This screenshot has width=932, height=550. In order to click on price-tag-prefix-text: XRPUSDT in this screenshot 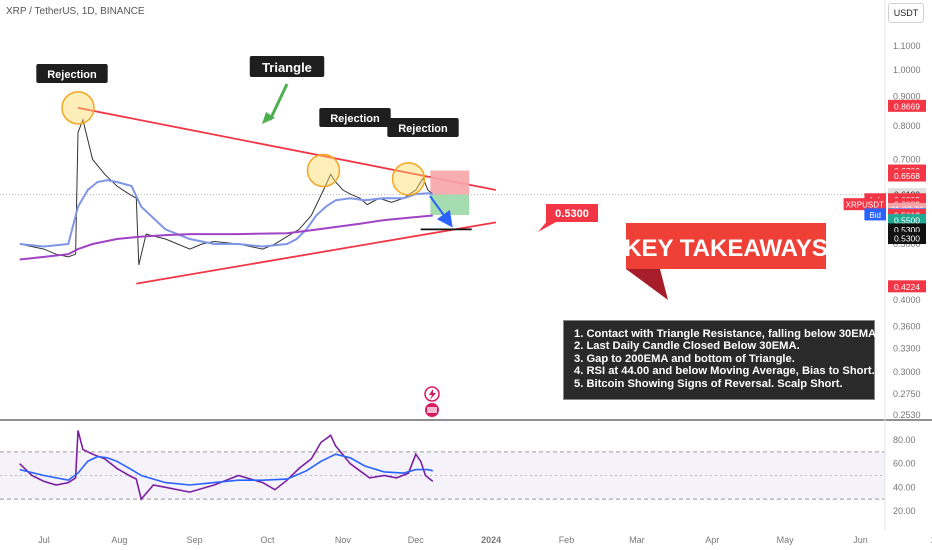, I will do `click(865, 205)`.